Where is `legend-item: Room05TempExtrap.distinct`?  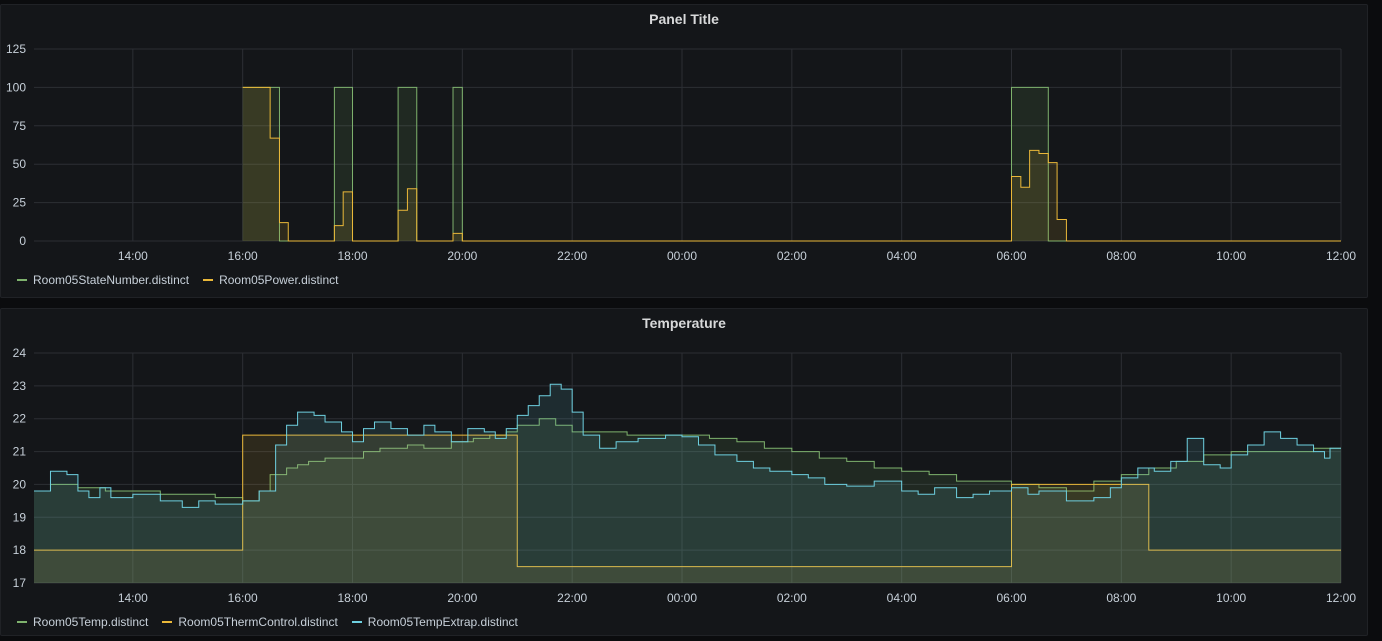 legend-item: Room05TempExtrap.distinct is located at coordinates (434, 622).